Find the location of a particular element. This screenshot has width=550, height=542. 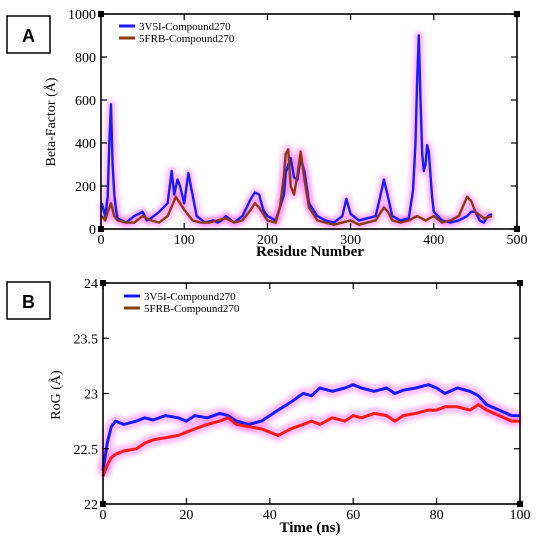

chart-a-panel-label: A is located at coordinates (28, 34).